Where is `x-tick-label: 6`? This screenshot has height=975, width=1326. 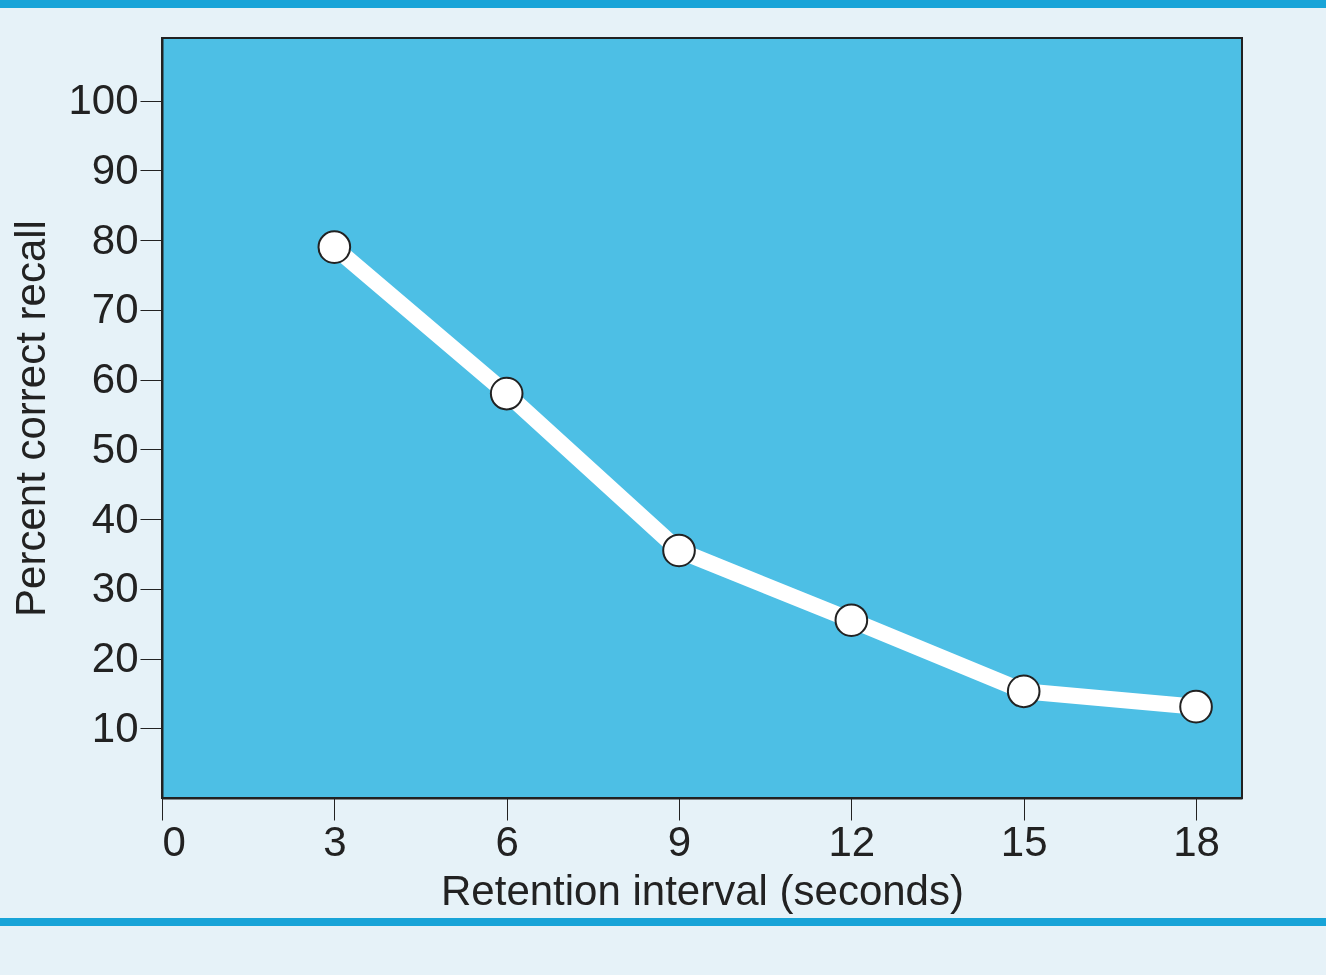
x-tick-label: 6 is located at coordinates (507, 841).